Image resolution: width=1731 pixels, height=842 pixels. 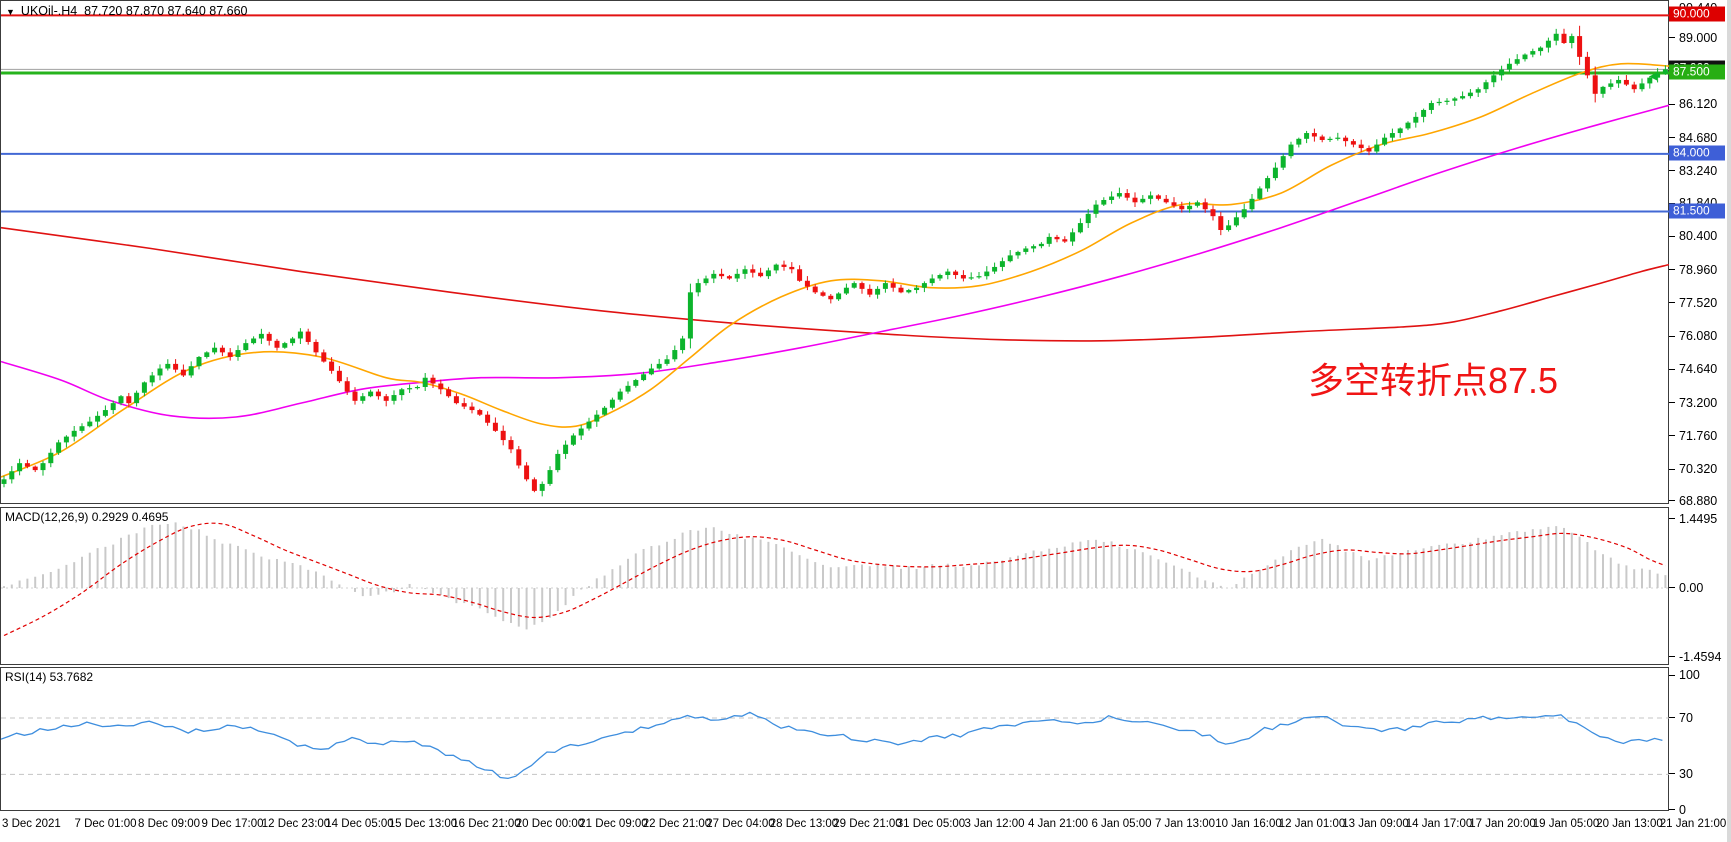 I want to click on time-label: 21 Jan 21:00, so click(x=1693, y=824).